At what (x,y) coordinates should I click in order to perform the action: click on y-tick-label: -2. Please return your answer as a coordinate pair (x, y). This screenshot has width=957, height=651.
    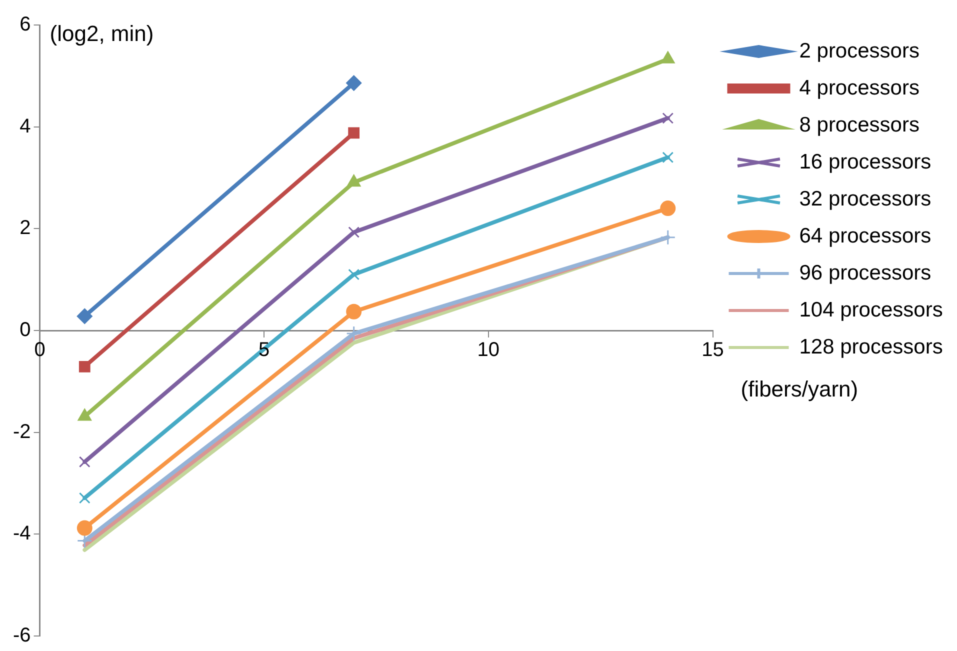
    Looking at the image, I should click on (21, 431).